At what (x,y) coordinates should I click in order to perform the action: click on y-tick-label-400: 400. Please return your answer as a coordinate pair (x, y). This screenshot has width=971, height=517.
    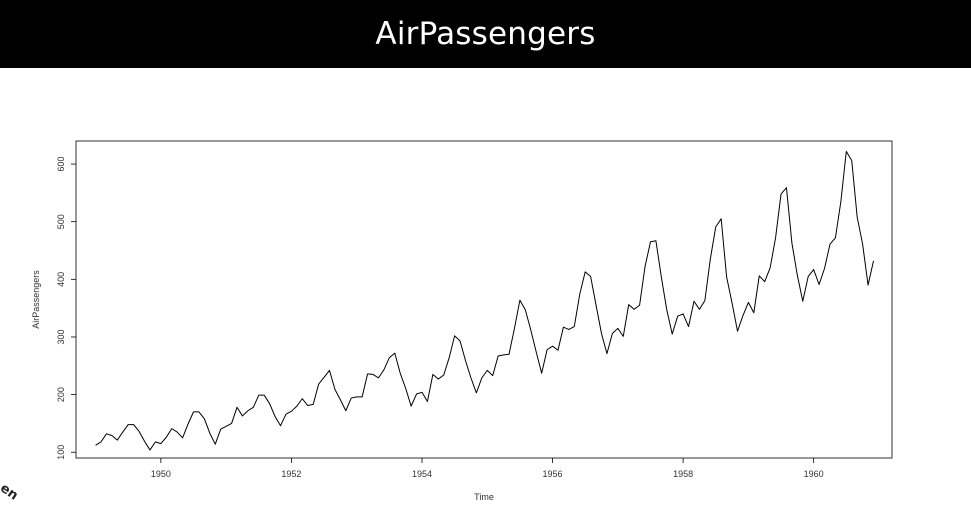
    Looking at the image, I should click on (61, 279).